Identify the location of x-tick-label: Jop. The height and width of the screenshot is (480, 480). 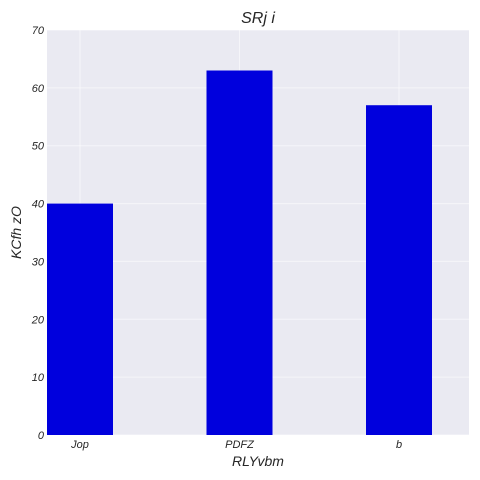
(79, 445).